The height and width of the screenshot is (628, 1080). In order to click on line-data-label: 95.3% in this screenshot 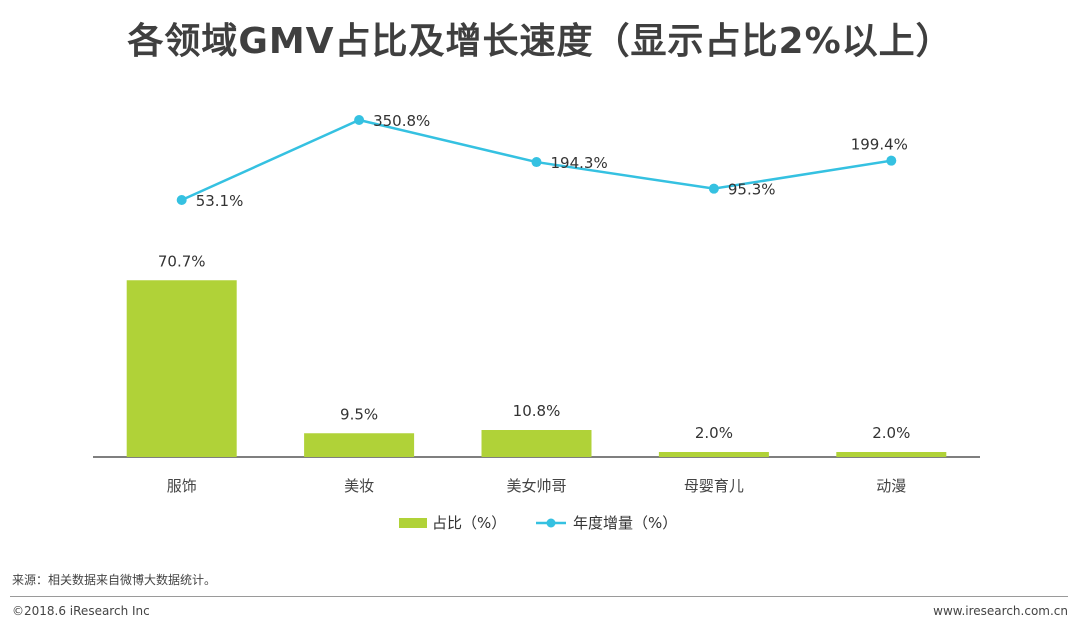, I will do `click(752, 190)`.